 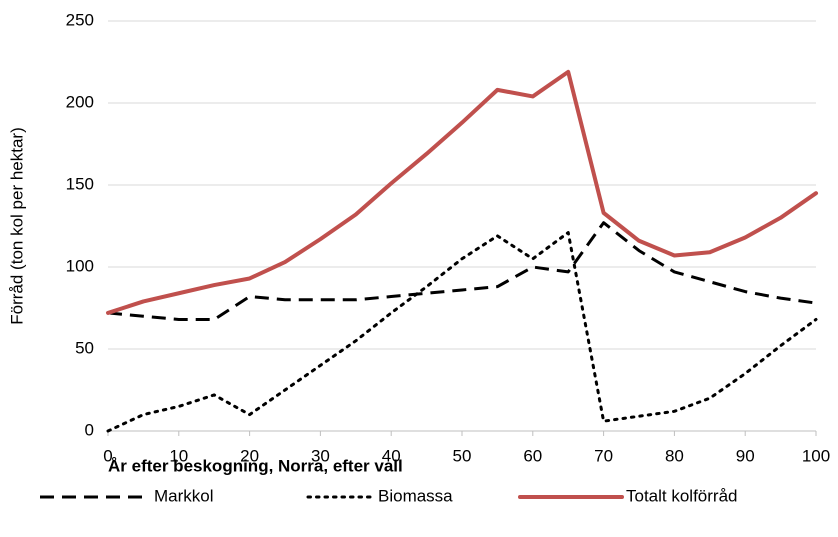 I want to click on x-tick-label: 50, so click(x=462, y=455).